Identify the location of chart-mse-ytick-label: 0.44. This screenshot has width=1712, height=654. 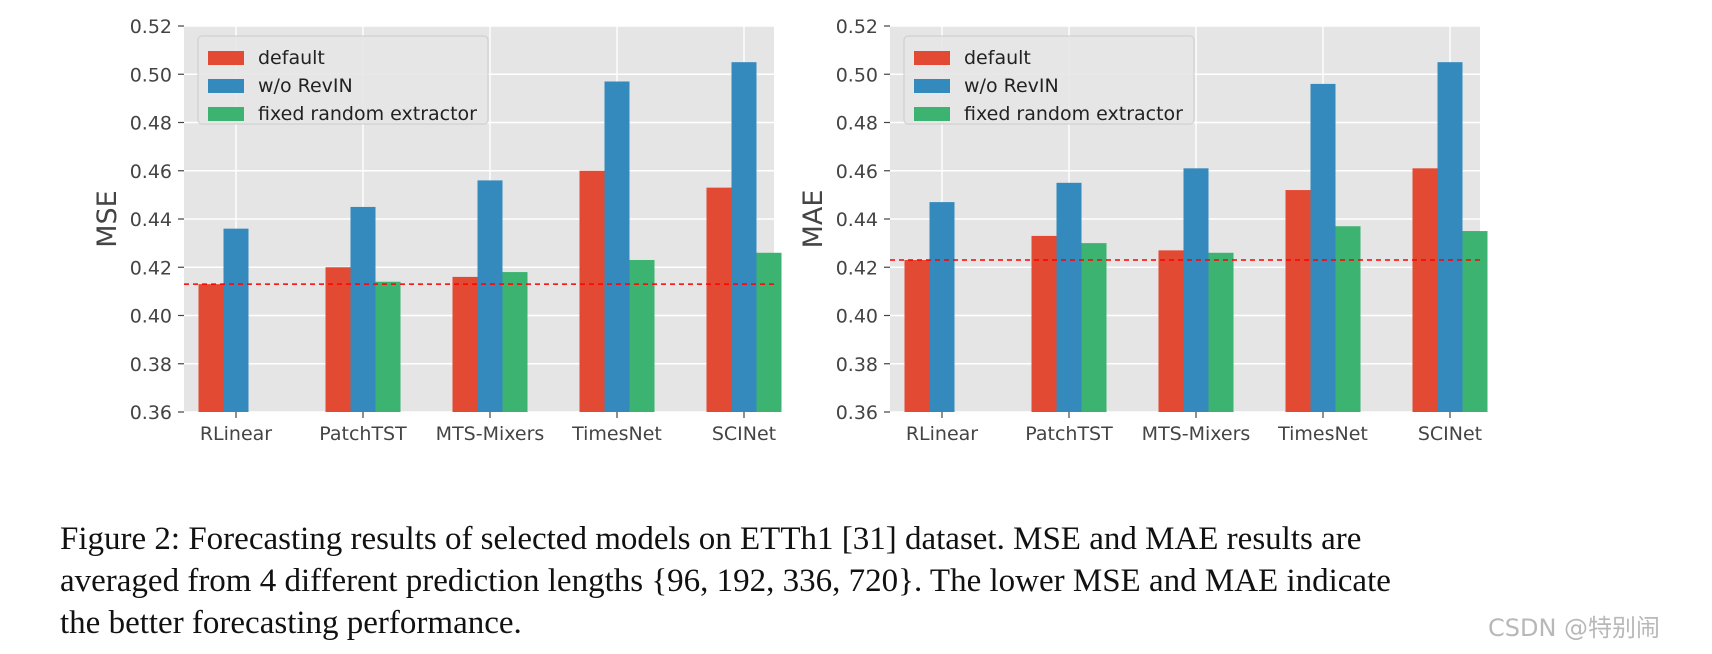
(151, 220).